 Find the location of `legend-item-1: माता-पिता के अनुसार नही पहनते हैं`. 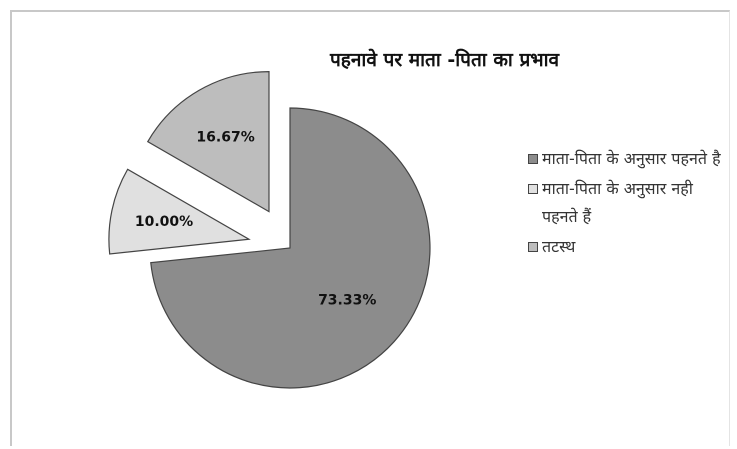

legend-item-1: माता-पिता के अनुसार नही पहनते हैं is located at coordinates (630, 203).